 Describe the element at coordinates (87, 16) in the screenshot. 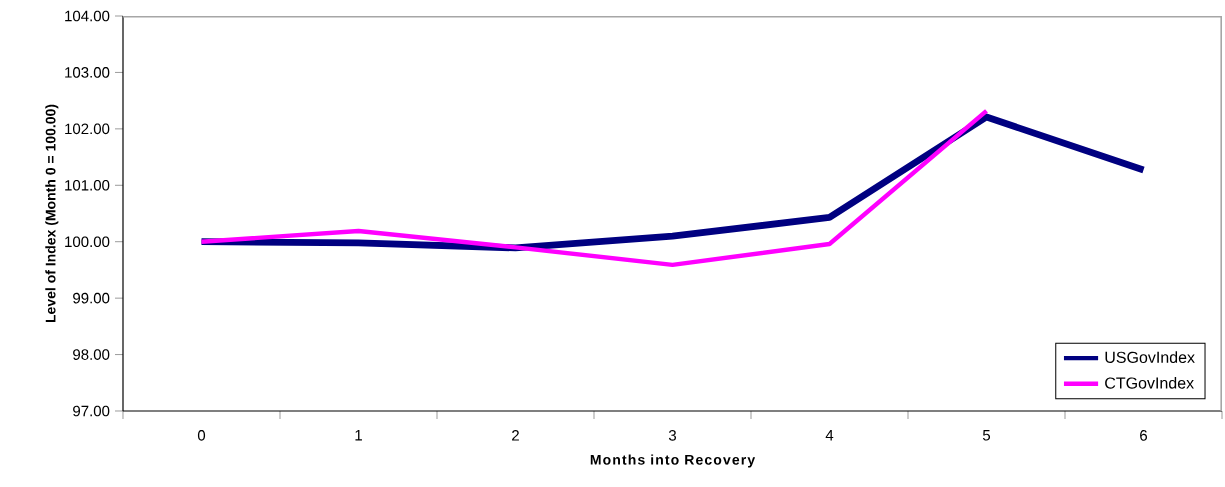

I see `y-tick-label: 104.00` at that location.